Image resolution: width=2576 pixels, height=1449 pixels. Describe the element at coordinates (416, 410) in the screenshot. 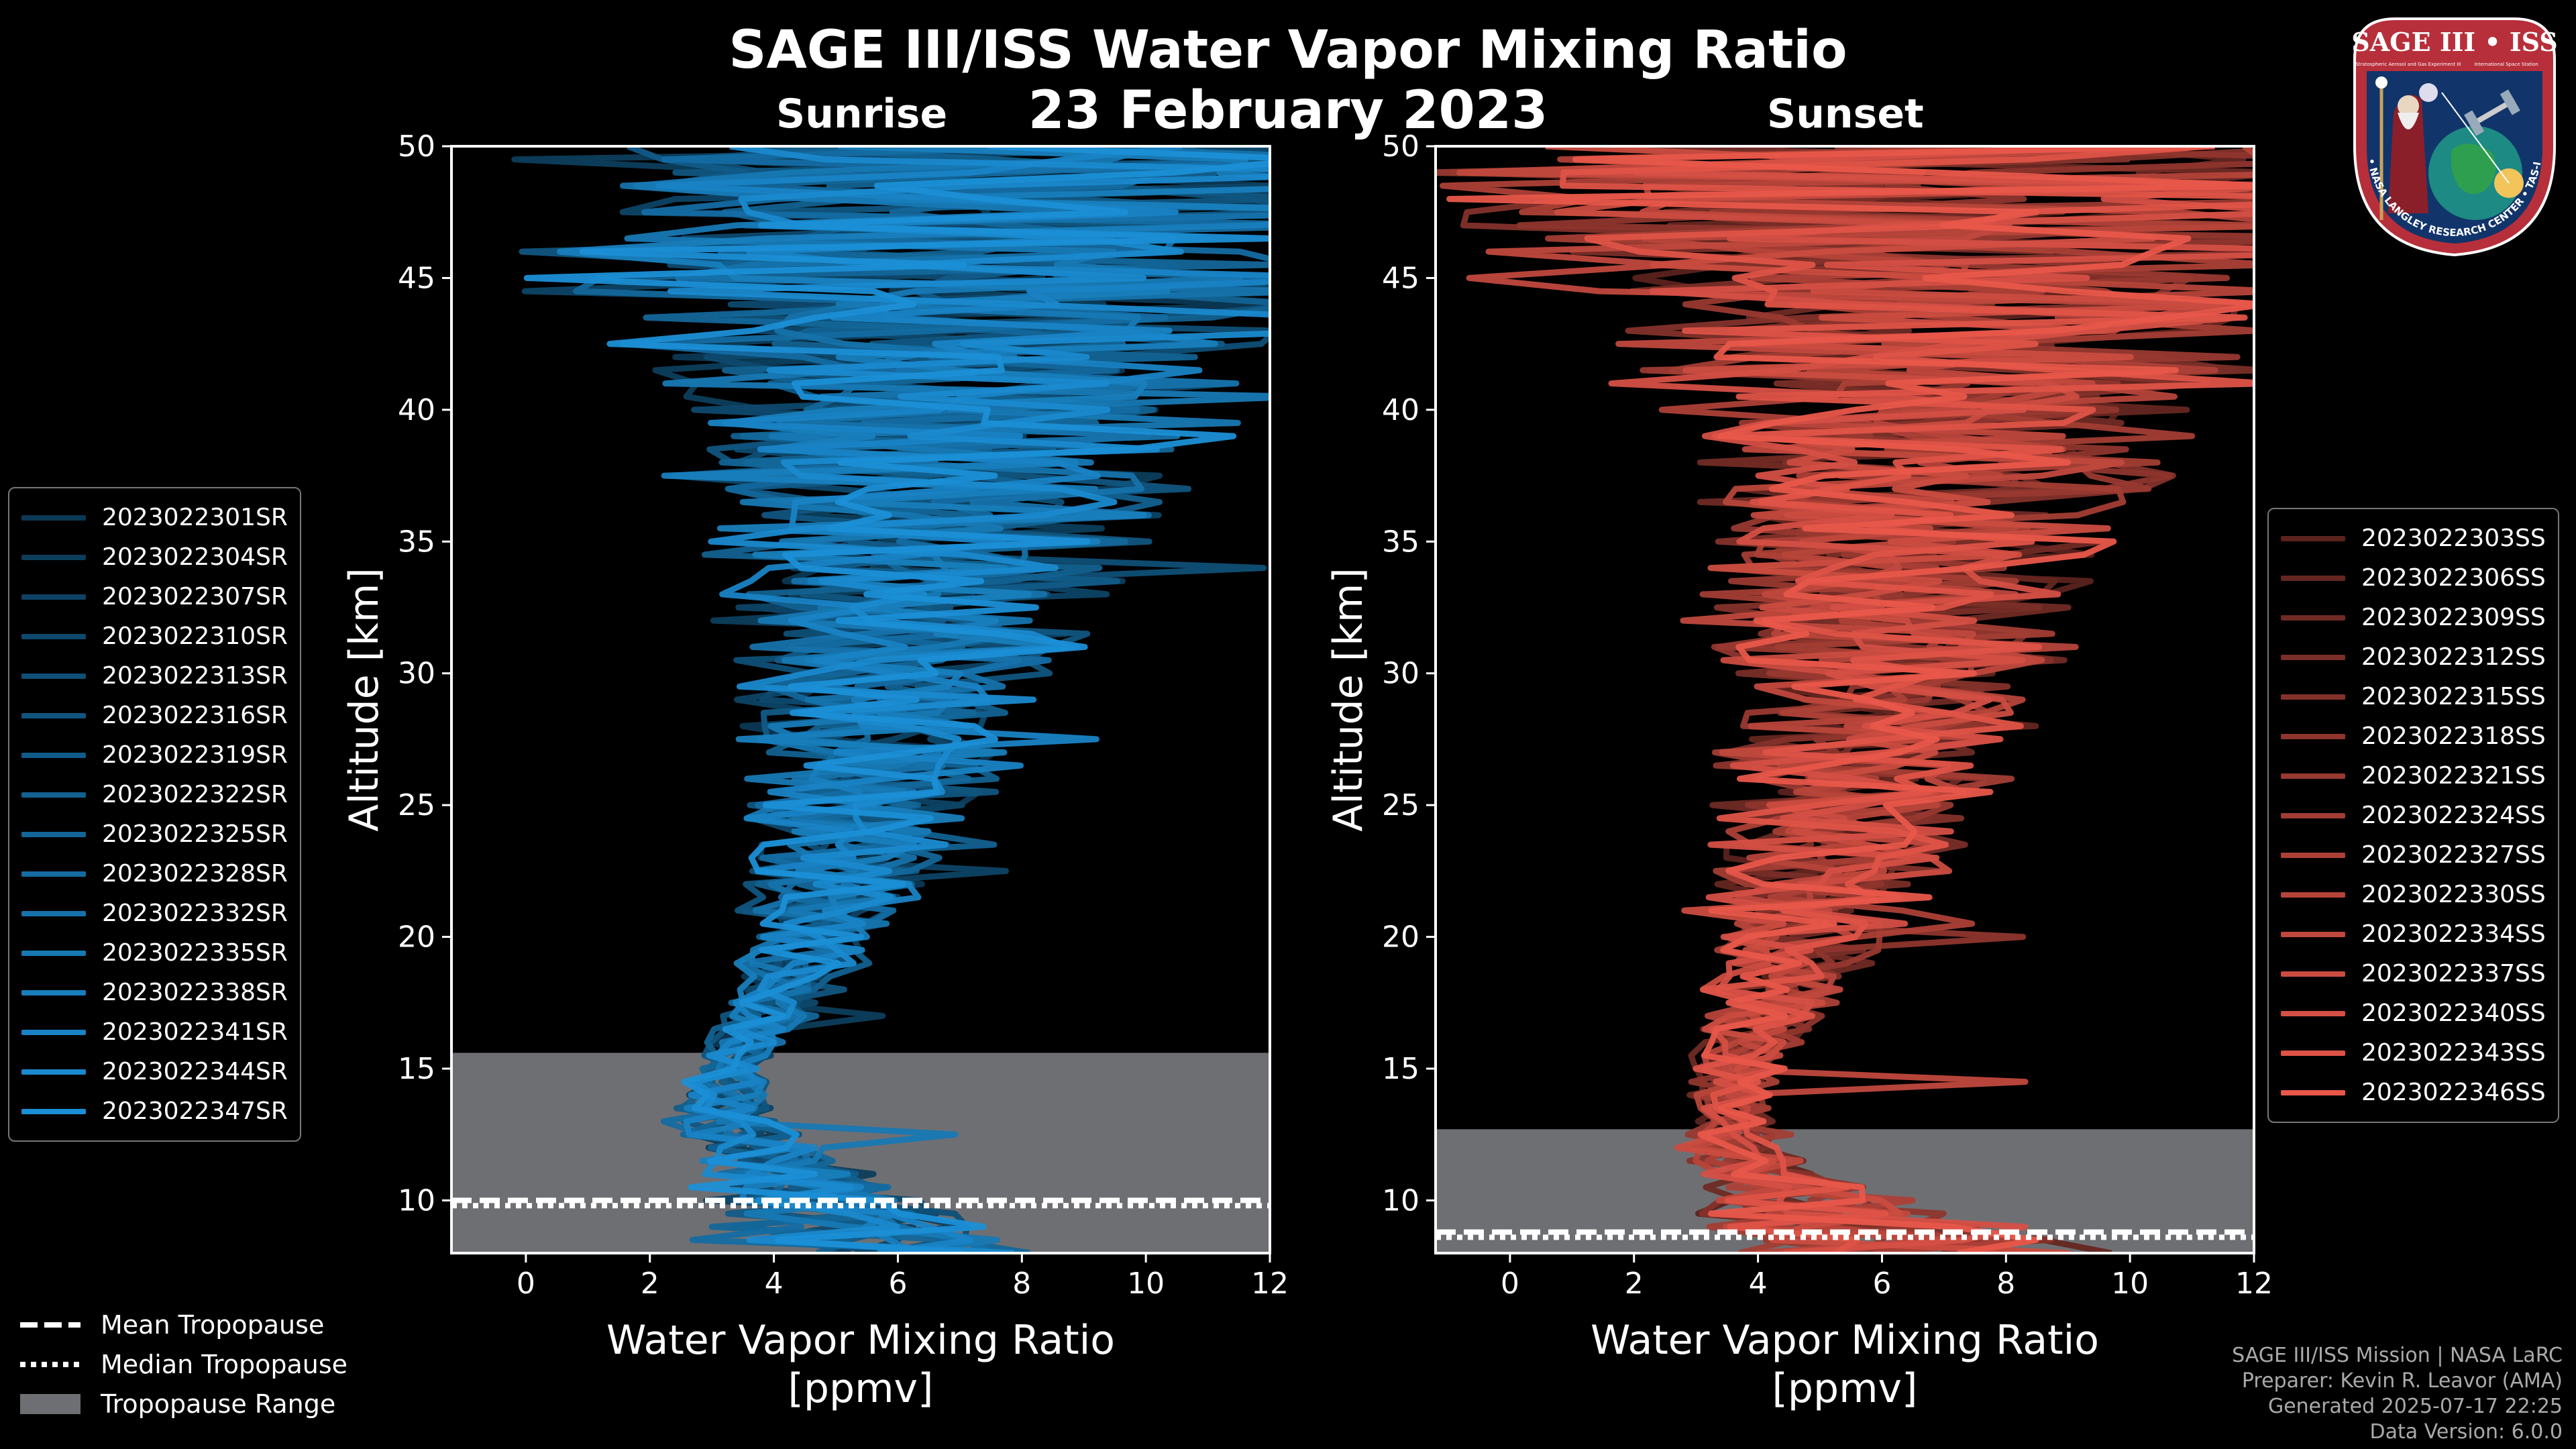

I see `y-tick-label: 40` at that location.